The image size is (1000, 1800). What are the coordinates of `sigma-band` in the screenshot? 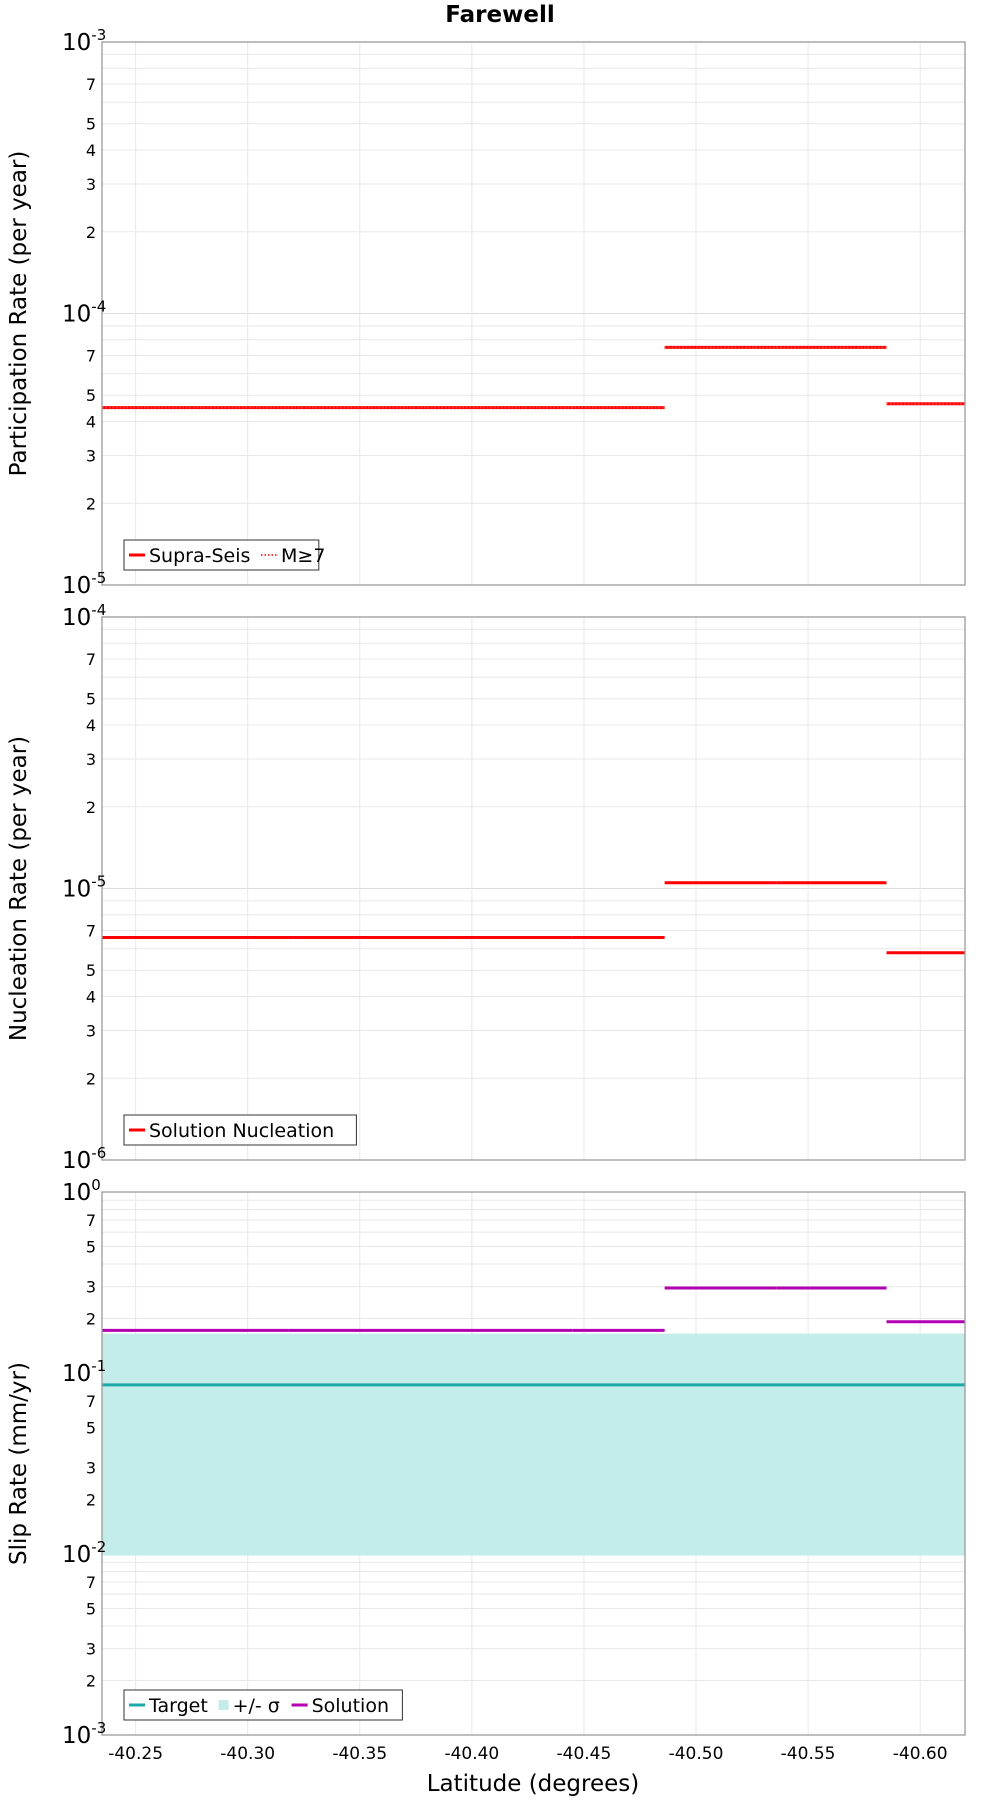 It's located at (533, 1444).